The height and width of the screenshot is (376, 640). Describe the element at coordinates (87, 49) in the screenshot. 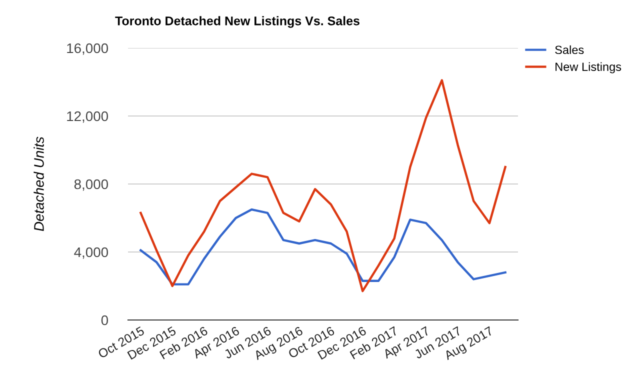

I see `y-tick-label: 16,000` at that location.